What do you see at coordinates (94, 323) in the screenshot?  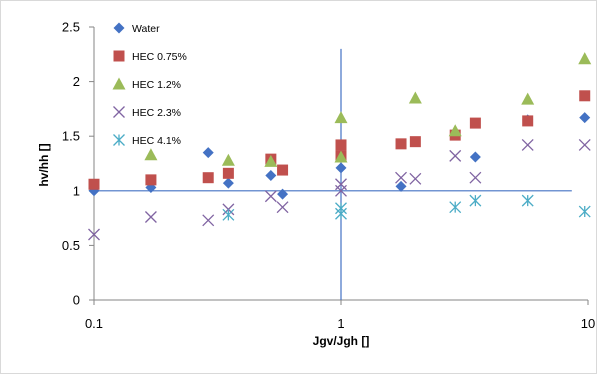 I see `x-tick-label: 0.1` at bounding box center [94, 323].